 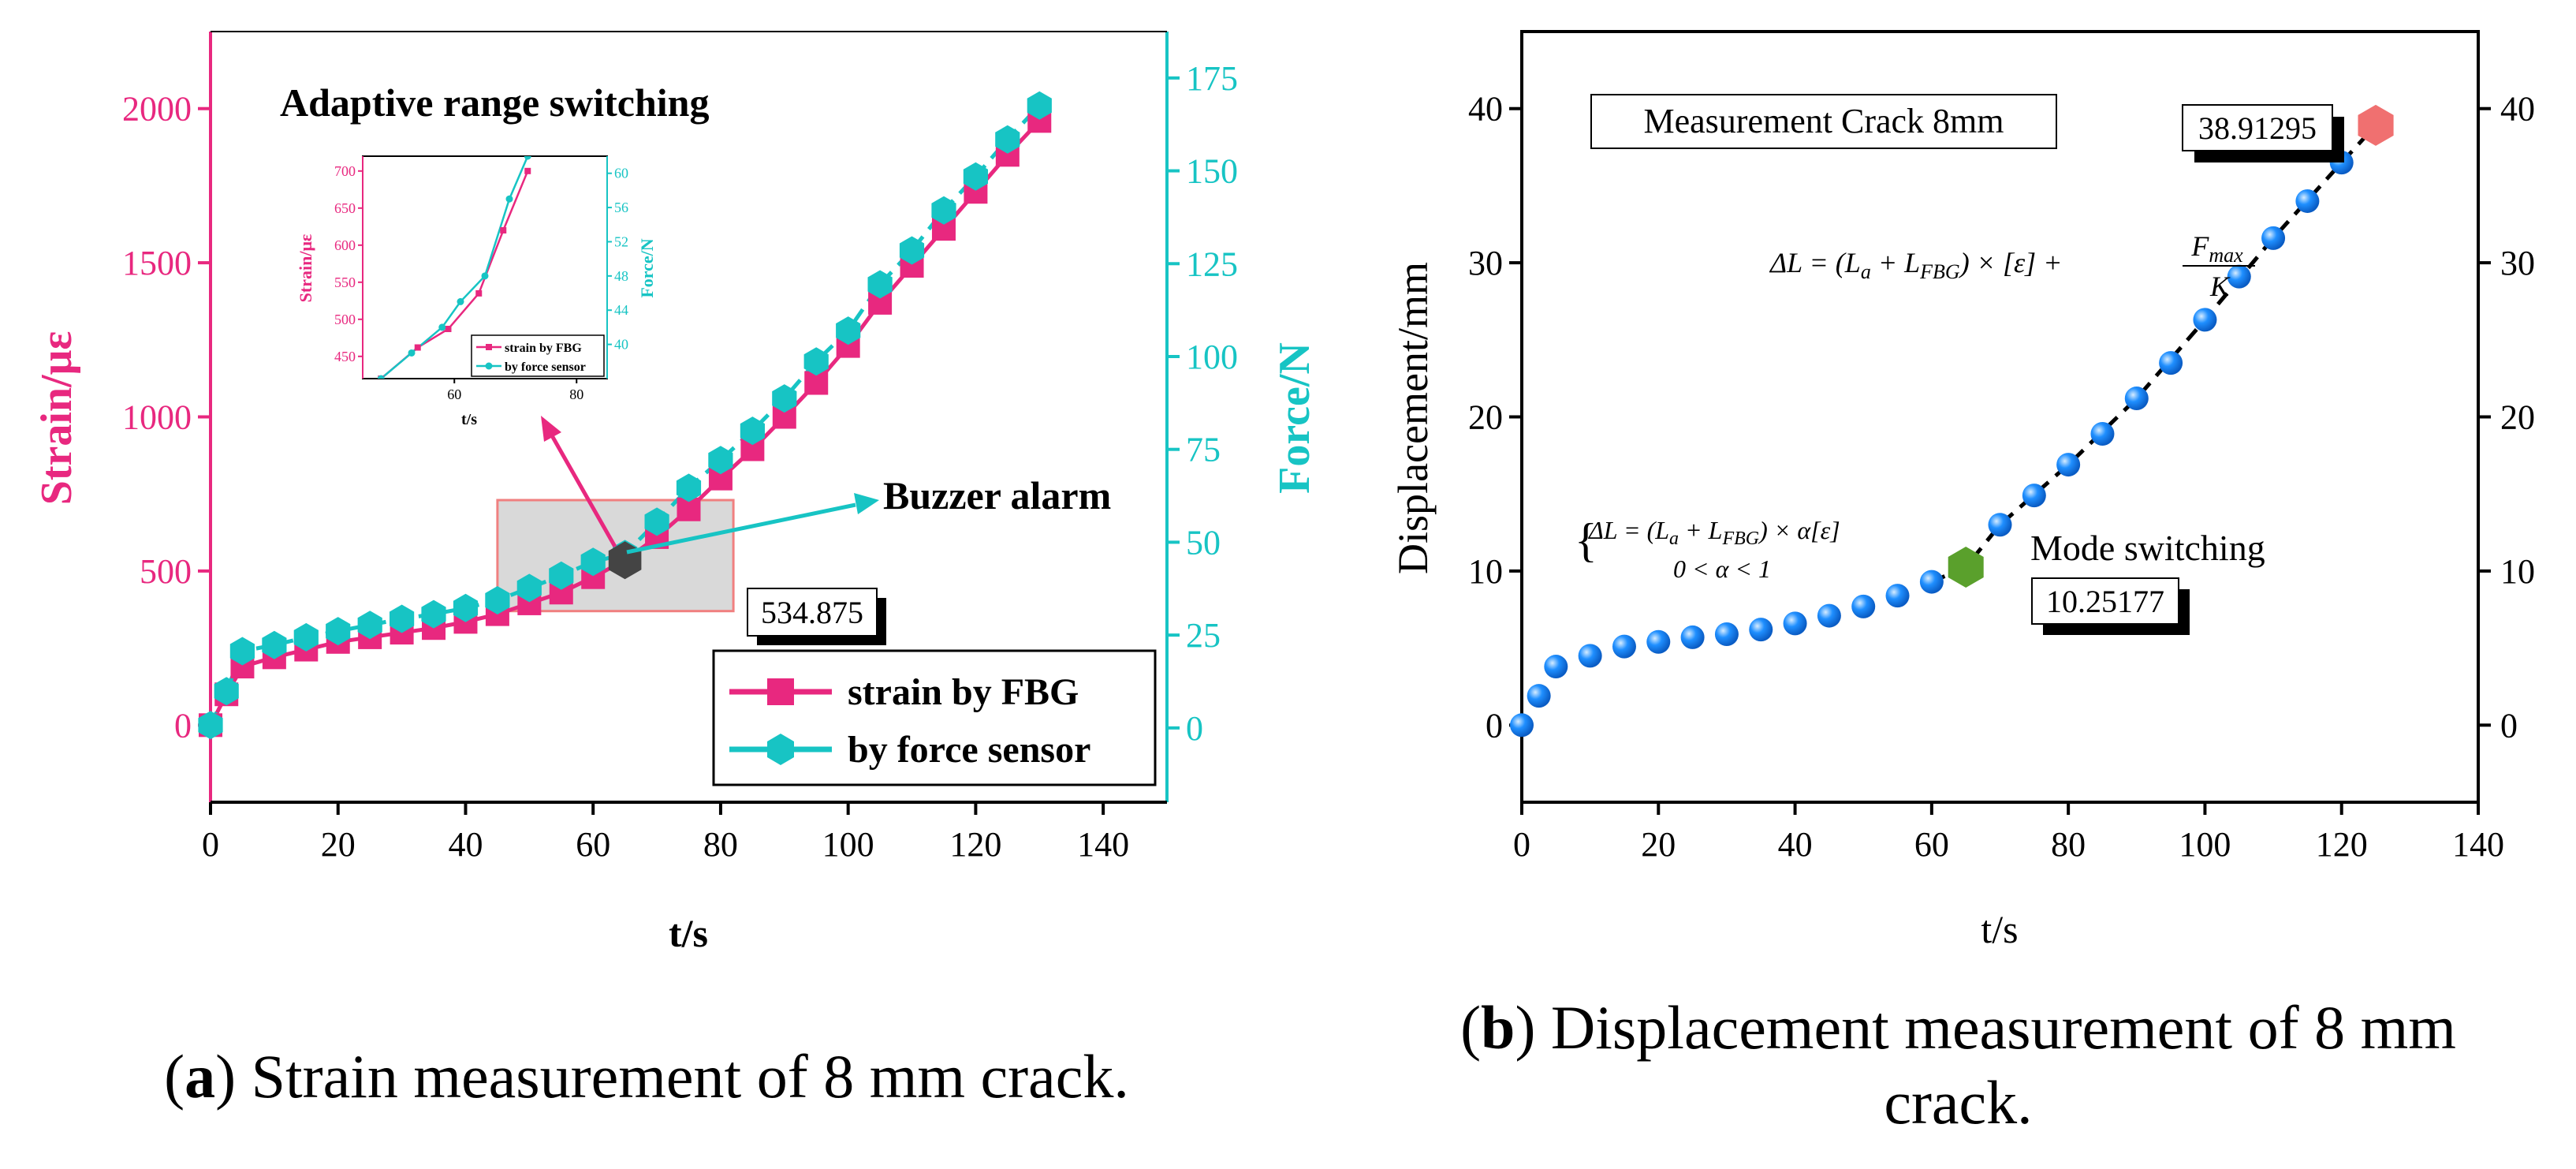 I want to click on a-y2tick-label: 100, so click(x=1212, y=357).